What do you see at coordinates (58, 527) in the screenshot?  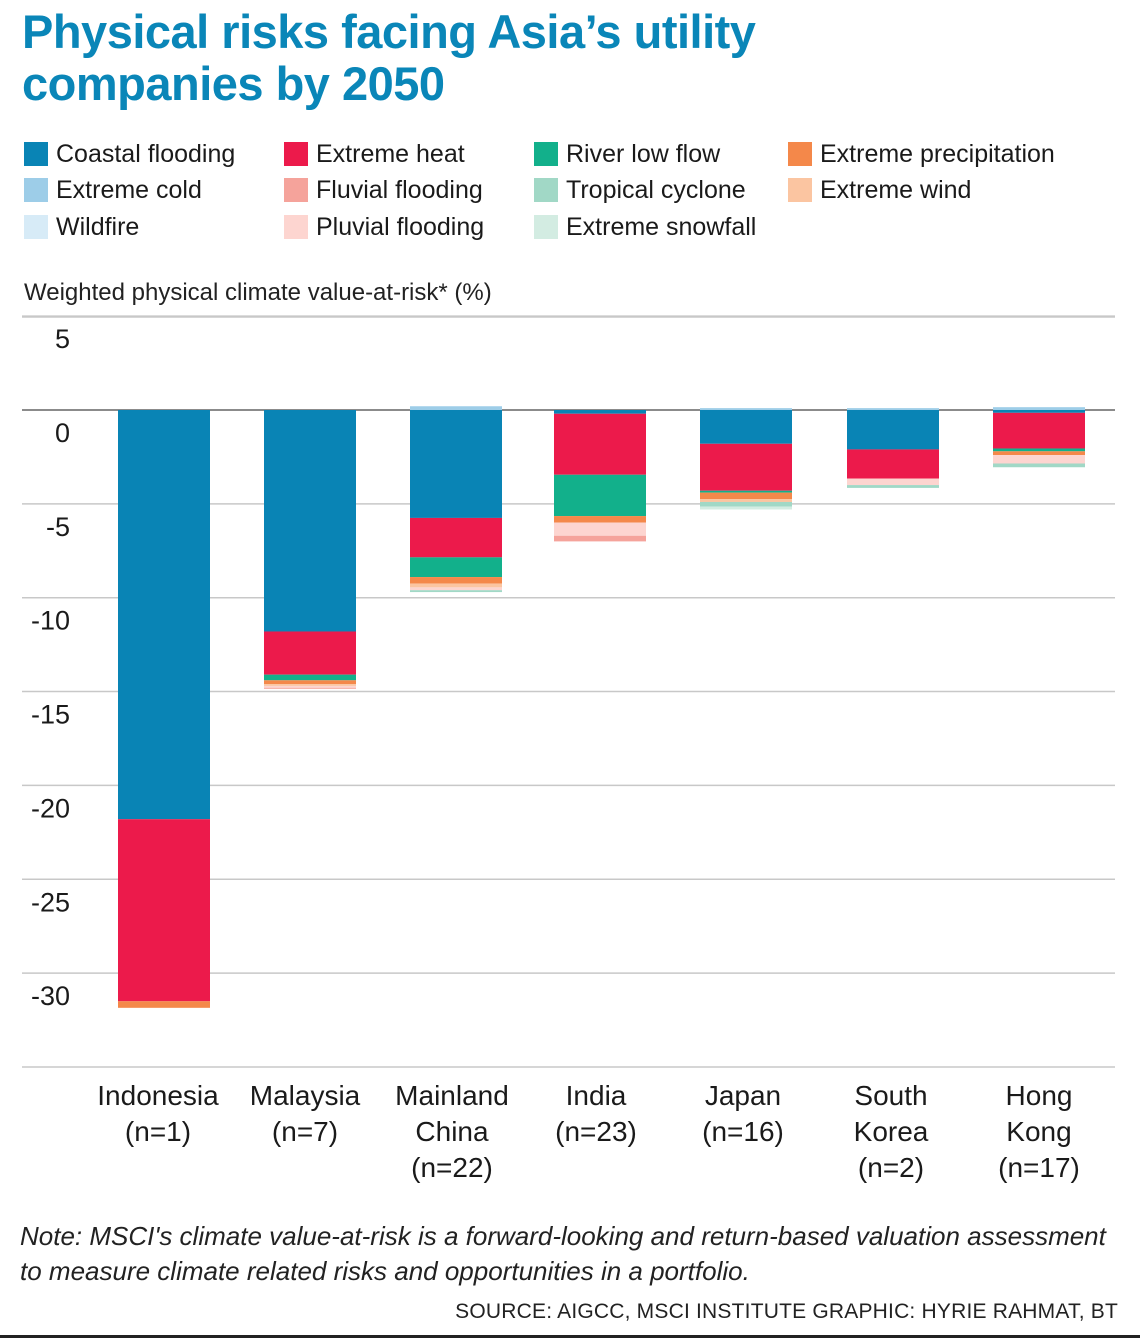 I see `y-tick-label: -5` at bounding box center [58, 527].